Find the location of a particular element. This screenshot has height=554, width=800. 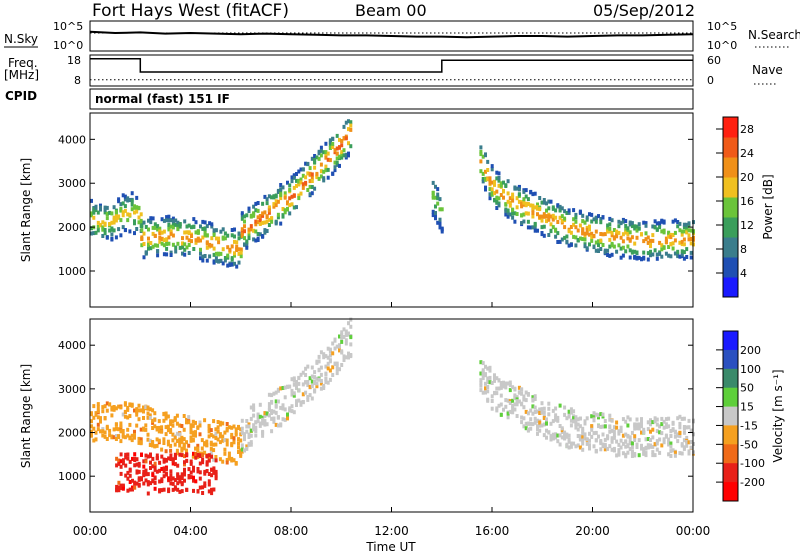

velocity-ylabel: Slant Range [km] is located at coordinates (26, 416).